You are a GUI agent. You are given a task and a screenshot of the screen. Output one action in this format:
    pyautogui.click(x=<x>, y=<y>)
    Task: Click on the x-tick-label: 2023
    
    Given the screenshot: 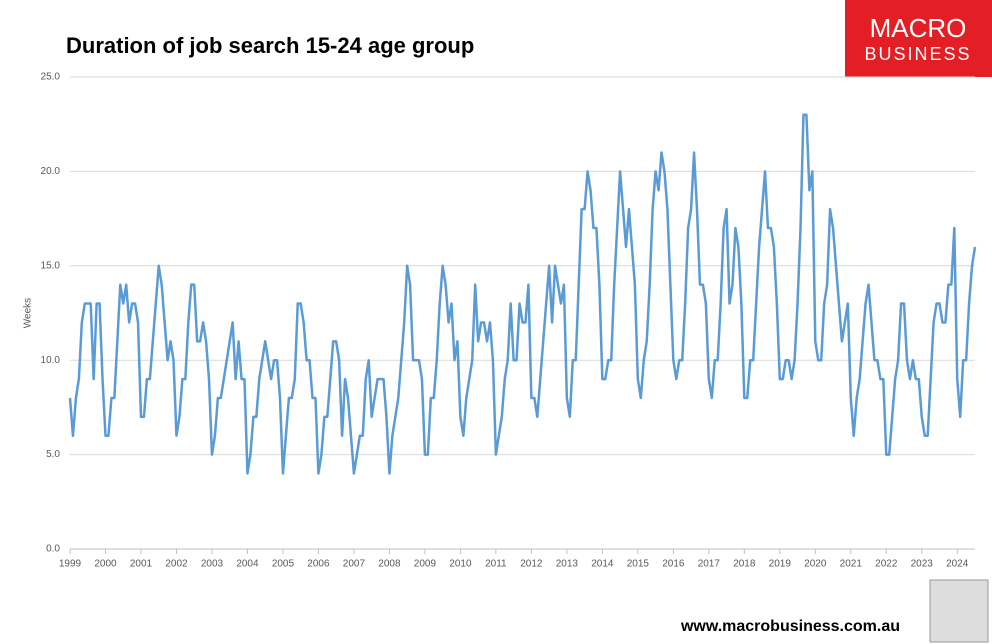 What is the action you would take?
    pyautogui.click(x=922, y=564)
    